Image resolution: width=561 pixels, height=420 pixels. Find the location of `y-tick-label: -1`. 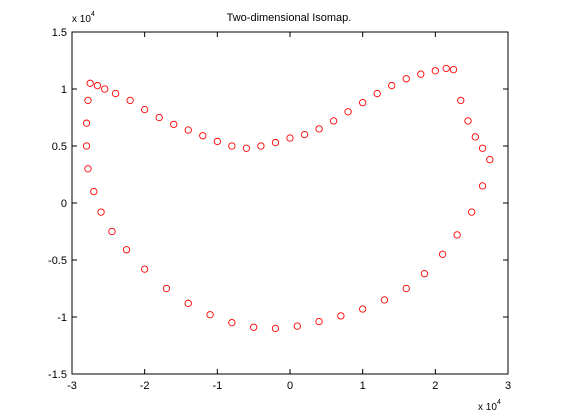

y-tick-label: -1 is located at coordinates (62, 318).